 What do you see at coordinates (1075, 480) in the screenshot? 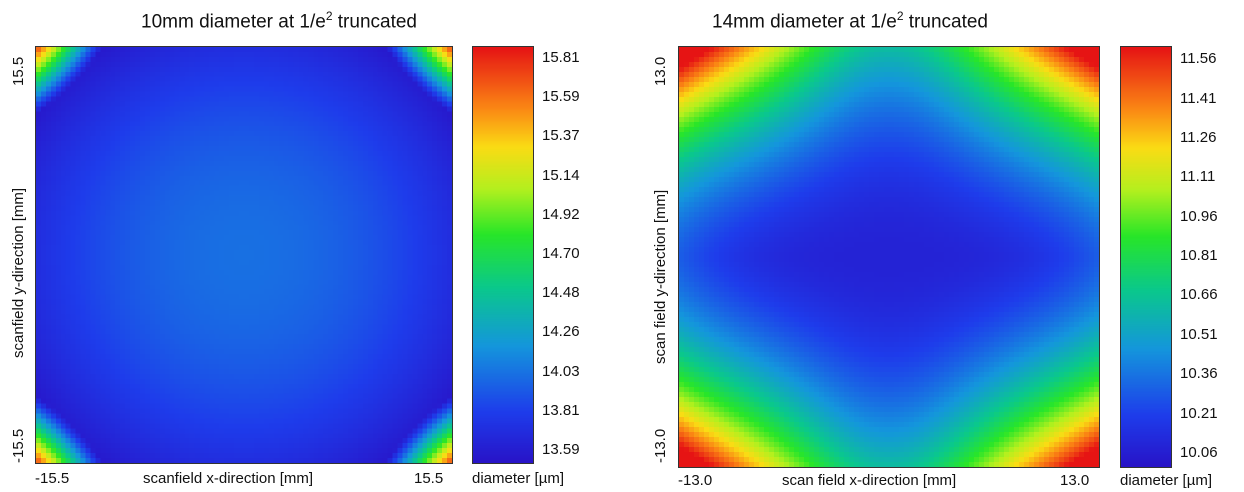
I see `x-tick-label: 13.0` at bounding box center [1075, 480].